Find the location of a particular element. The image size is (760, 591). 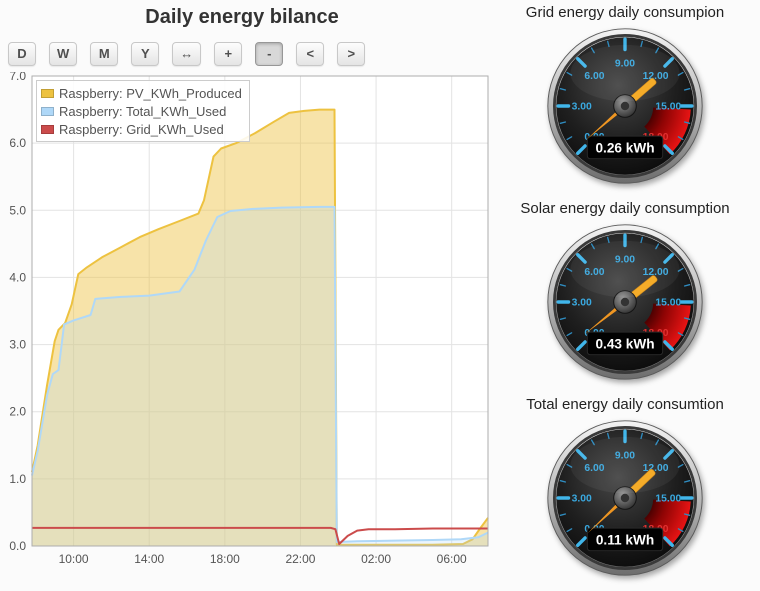

y-axis-label: 6.0 is located at coordinates (17, 143).